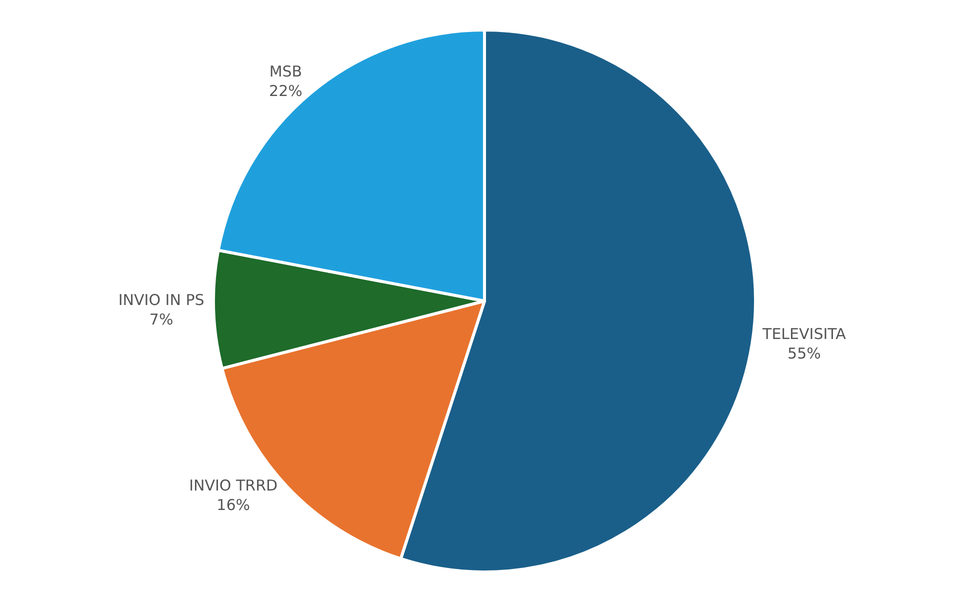  I want to click on data-label: 22%, so click(285, 91).